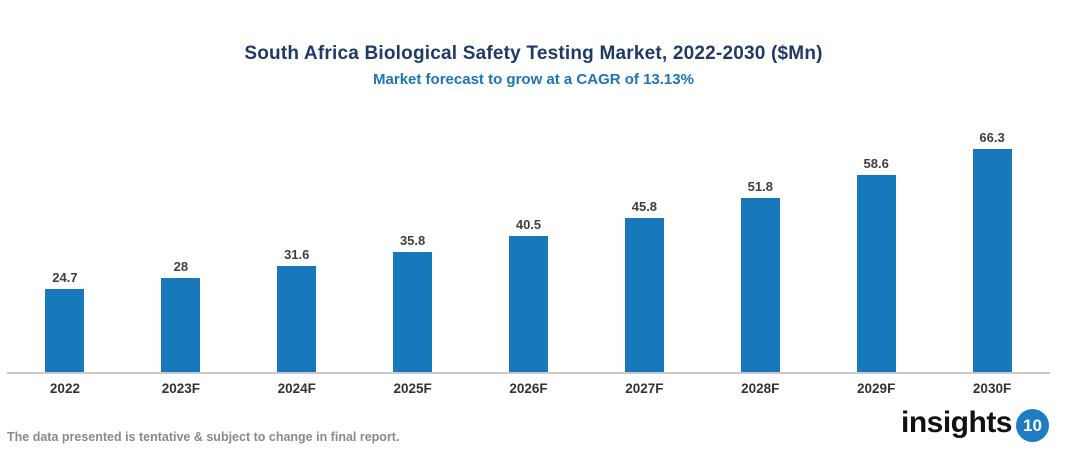 Image resolution: width=1067 pixels, height=454 pixels. Describe the element at coordinates (297, 318) in the screenshot. I see `bar-2024F` at that location.